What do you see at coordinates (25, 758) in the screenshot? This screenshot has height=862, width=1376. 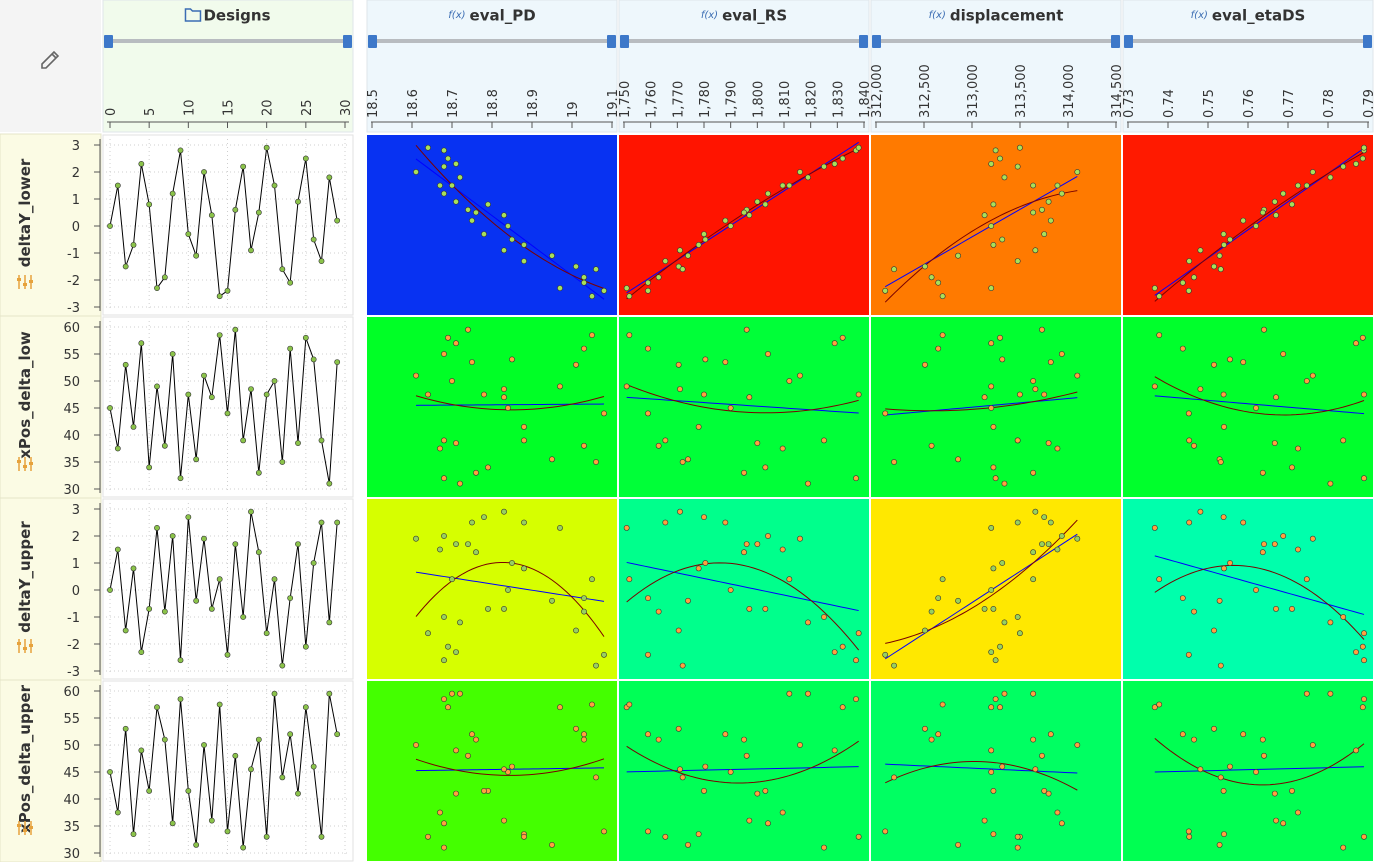 I see `row-title: xPos_delta_upper` at bounding box center [25, 758].